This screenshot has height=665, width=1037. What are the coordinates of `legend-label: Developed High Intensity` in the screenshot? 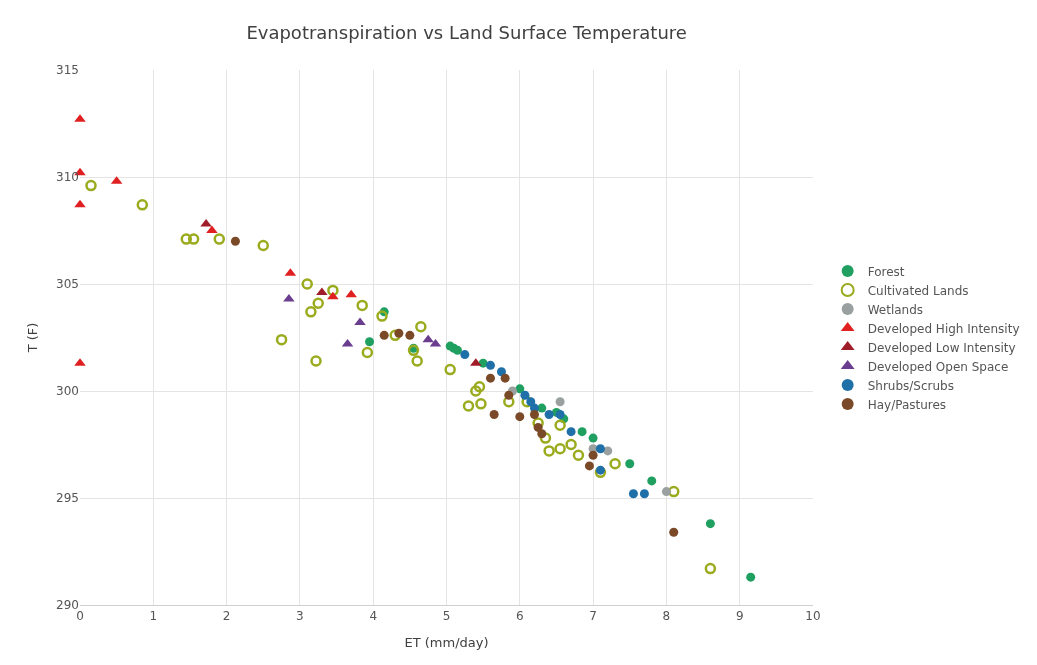 It's located at (943, 328).